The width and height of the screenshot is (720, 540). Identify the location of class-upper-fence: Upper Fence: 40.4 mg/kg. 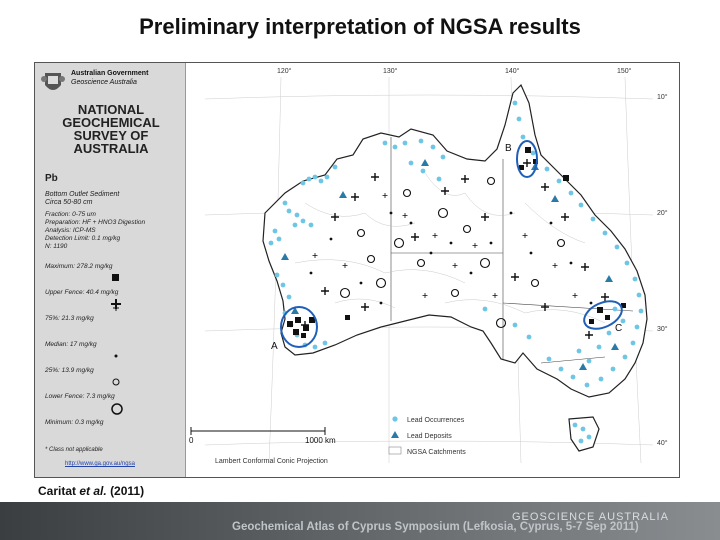
(113, 299).